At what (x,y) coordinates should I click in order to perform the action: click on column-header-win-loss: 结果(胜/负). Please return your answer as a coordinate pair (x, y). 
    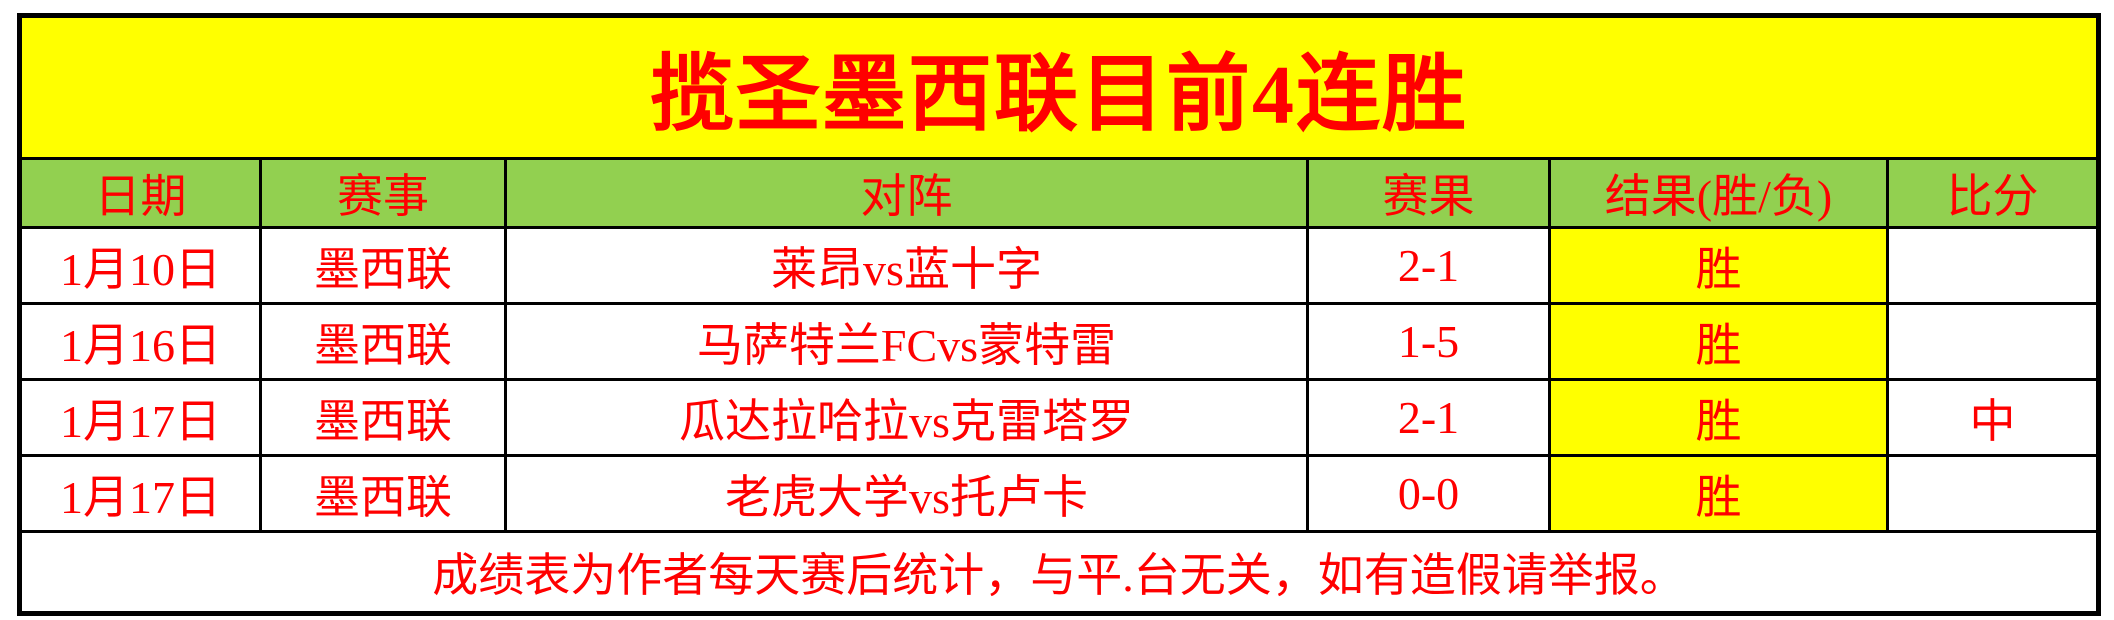
    Looking at the image, I should click on (1718, 193).